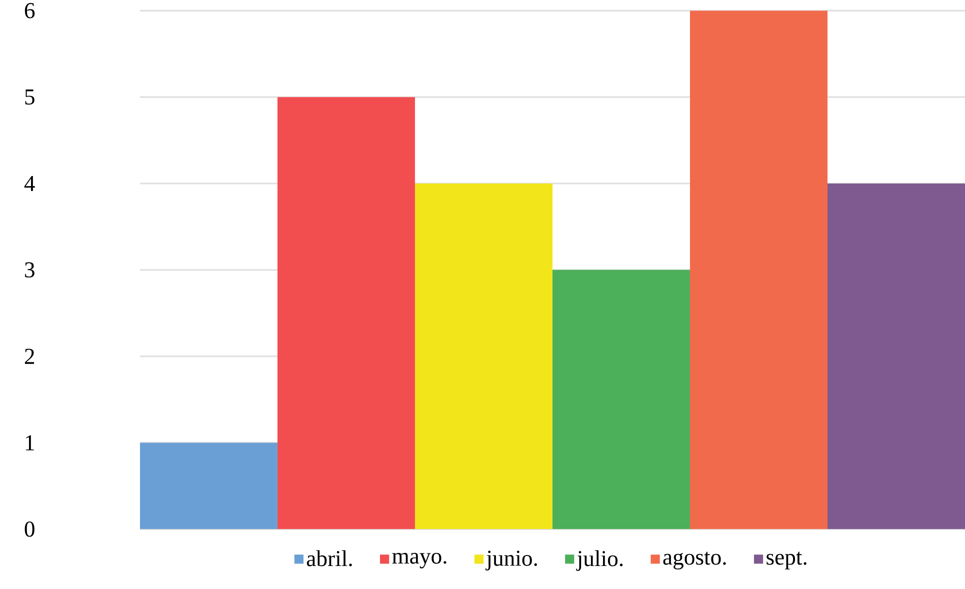 This screenshot has height=589, width=965. What do you see at coordinates (329, 558) in the screenshot?
I see `legend-label: abril.` at bounding box center [329, 558].